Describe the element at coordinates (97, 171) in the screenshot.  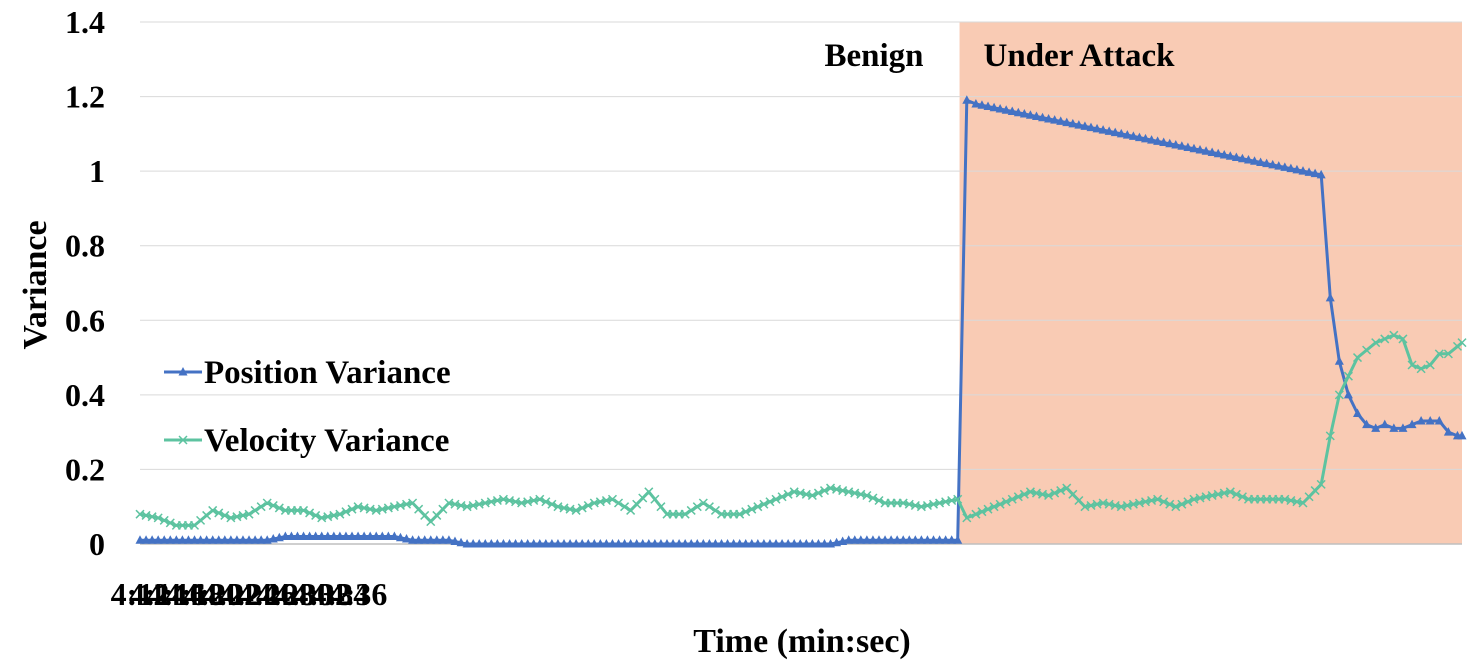
I see `y-tick-label: 1` at that location.